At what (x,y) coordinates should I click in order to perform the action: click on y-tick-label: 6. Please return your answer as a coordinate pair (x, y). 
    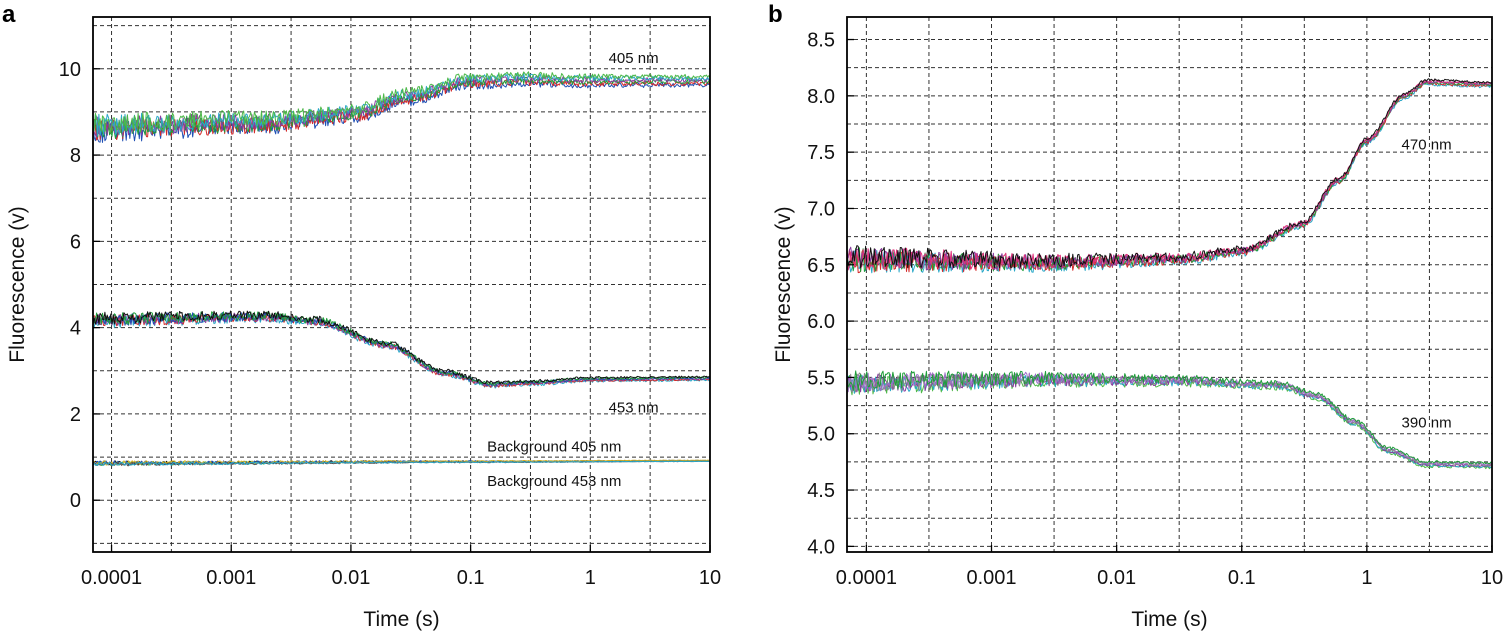
    Looking at the image, I should click on (75, 242).